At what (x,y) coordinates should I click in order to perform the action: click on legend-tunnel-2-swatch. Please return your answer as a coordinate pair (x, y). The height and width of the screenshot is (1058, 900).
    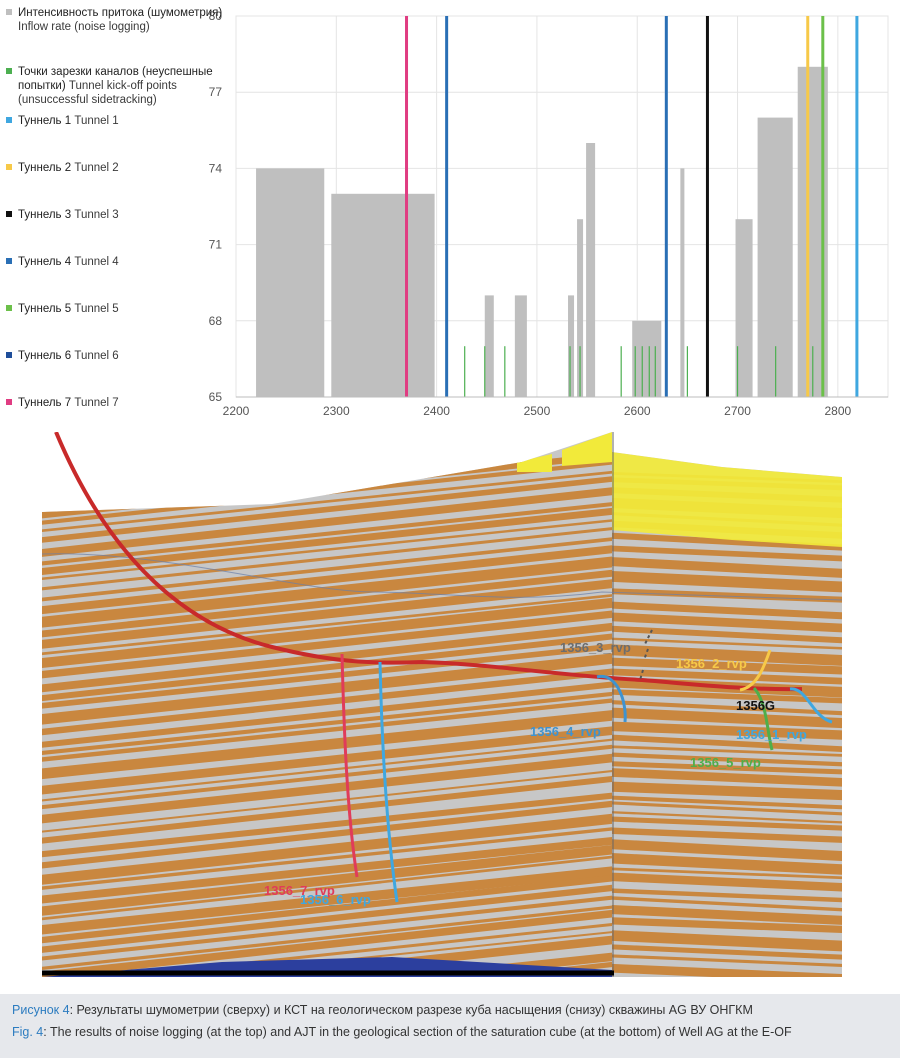
    Looking at the image, I should click on (9, 167).